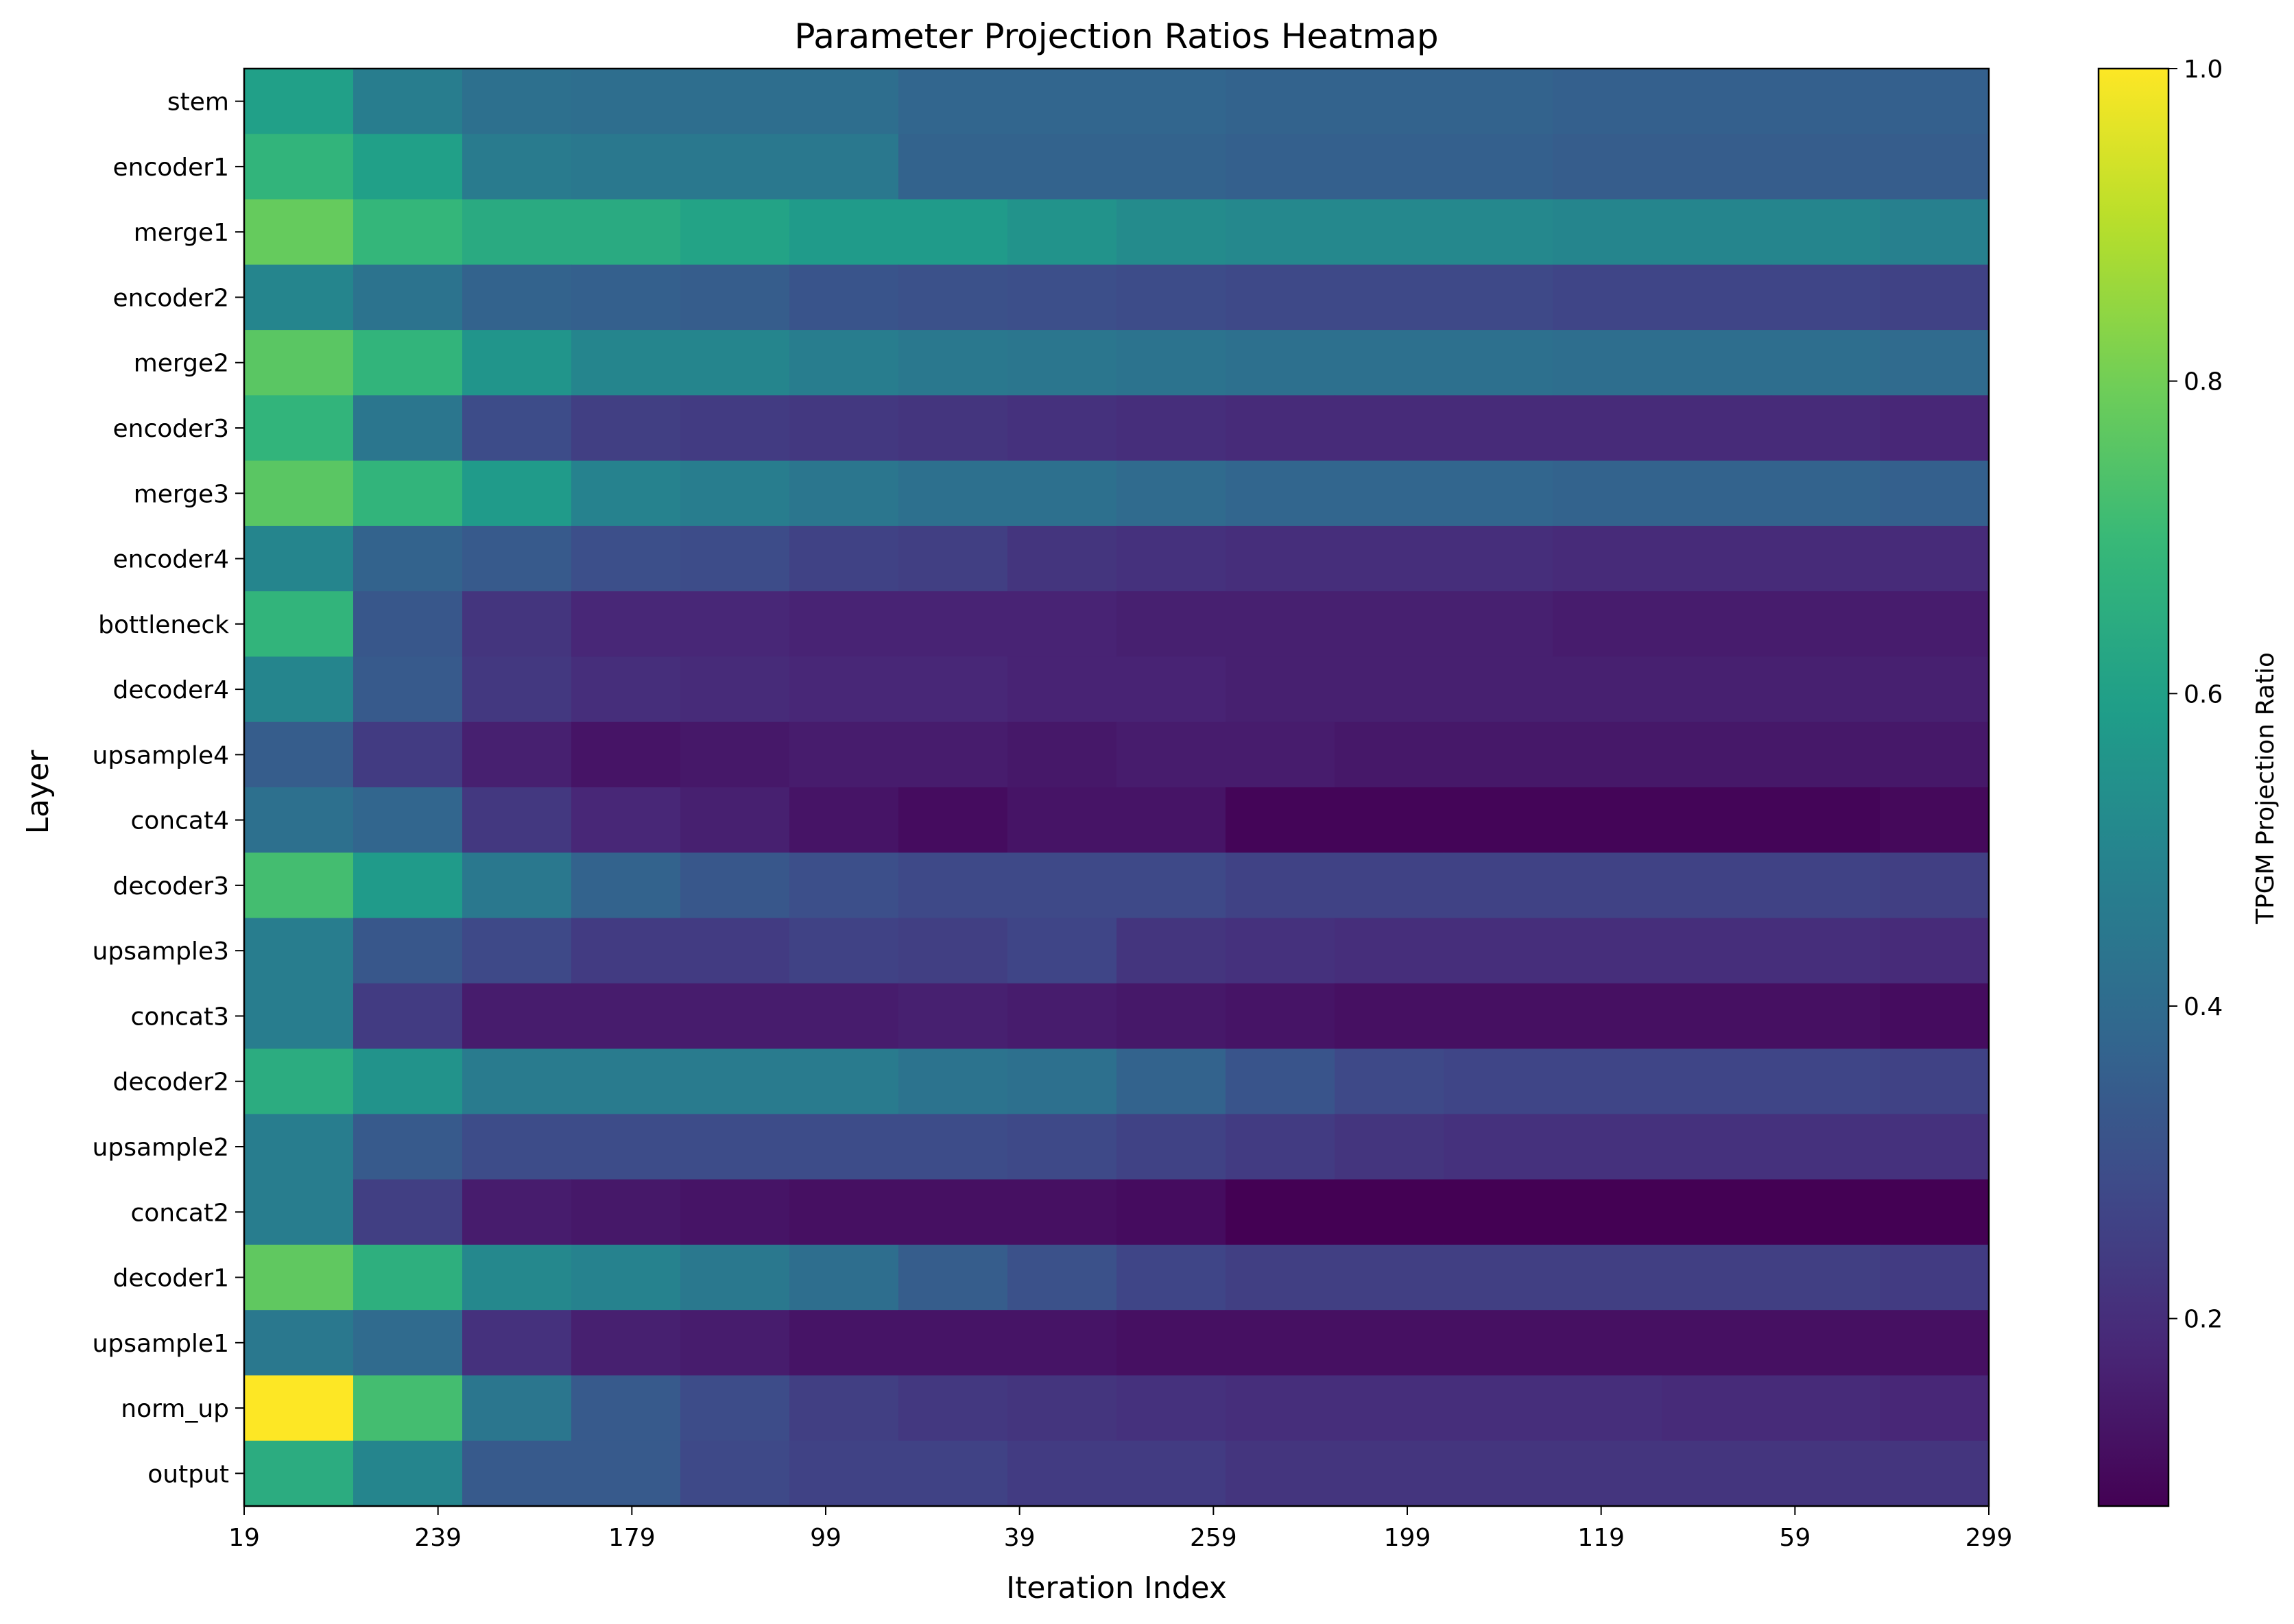 The height and width of the screenshot is (1624, 2294). What do you see at coordinates (175, 1409) in the screenshot?
I see `y-tick-label: norm_up` at bounding box center [175, 1409].